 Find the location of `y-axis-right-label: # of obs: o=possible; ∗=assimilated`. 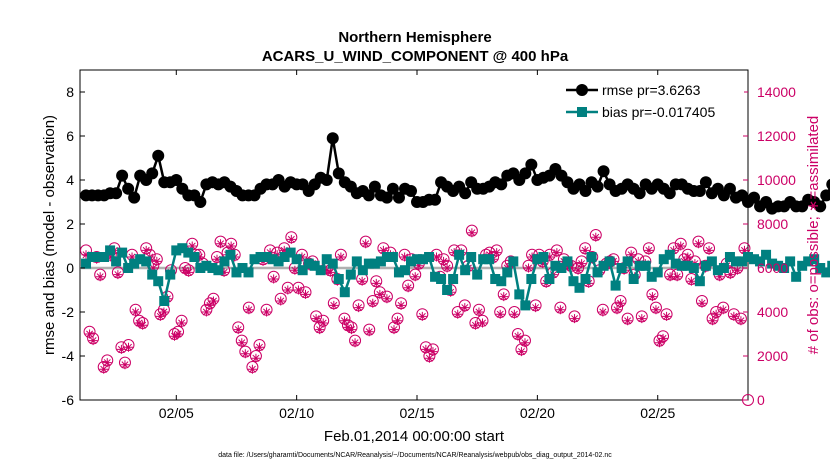

y-axis-right-label: # of obs: o=possible; ∗=assimilated is located at coordinates (813, 235).